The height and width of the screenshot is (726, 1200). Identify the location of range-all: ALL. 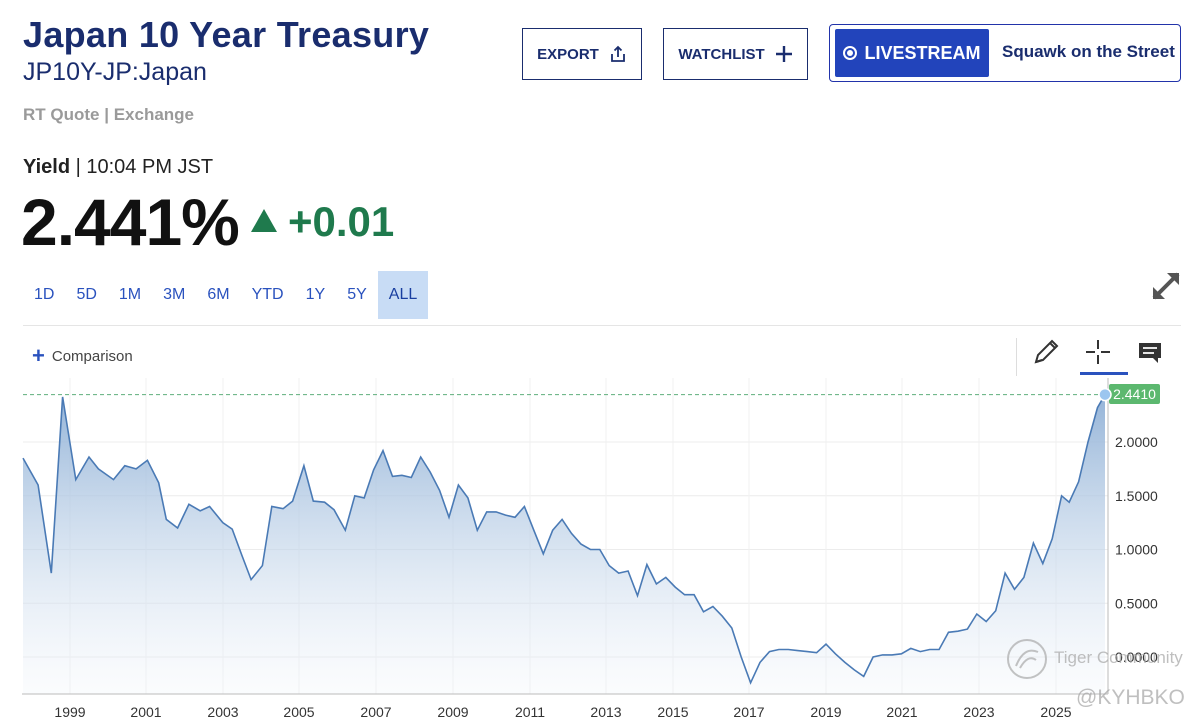
(403, 295).